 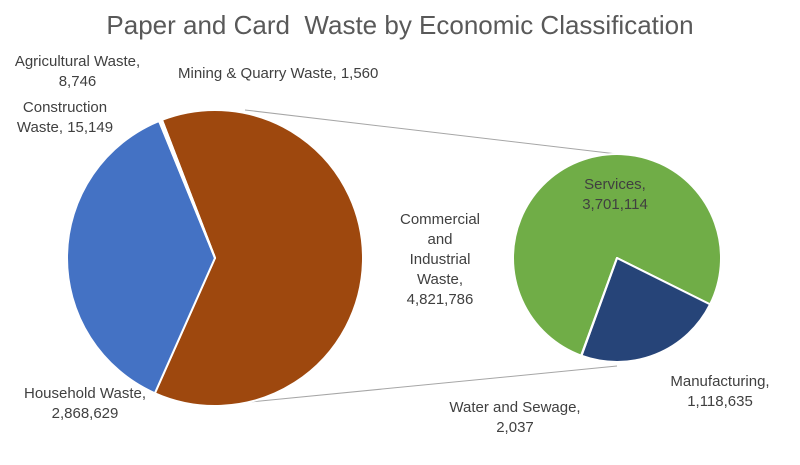 I want to click on series-line-bottom, so click(x=428, y=384).